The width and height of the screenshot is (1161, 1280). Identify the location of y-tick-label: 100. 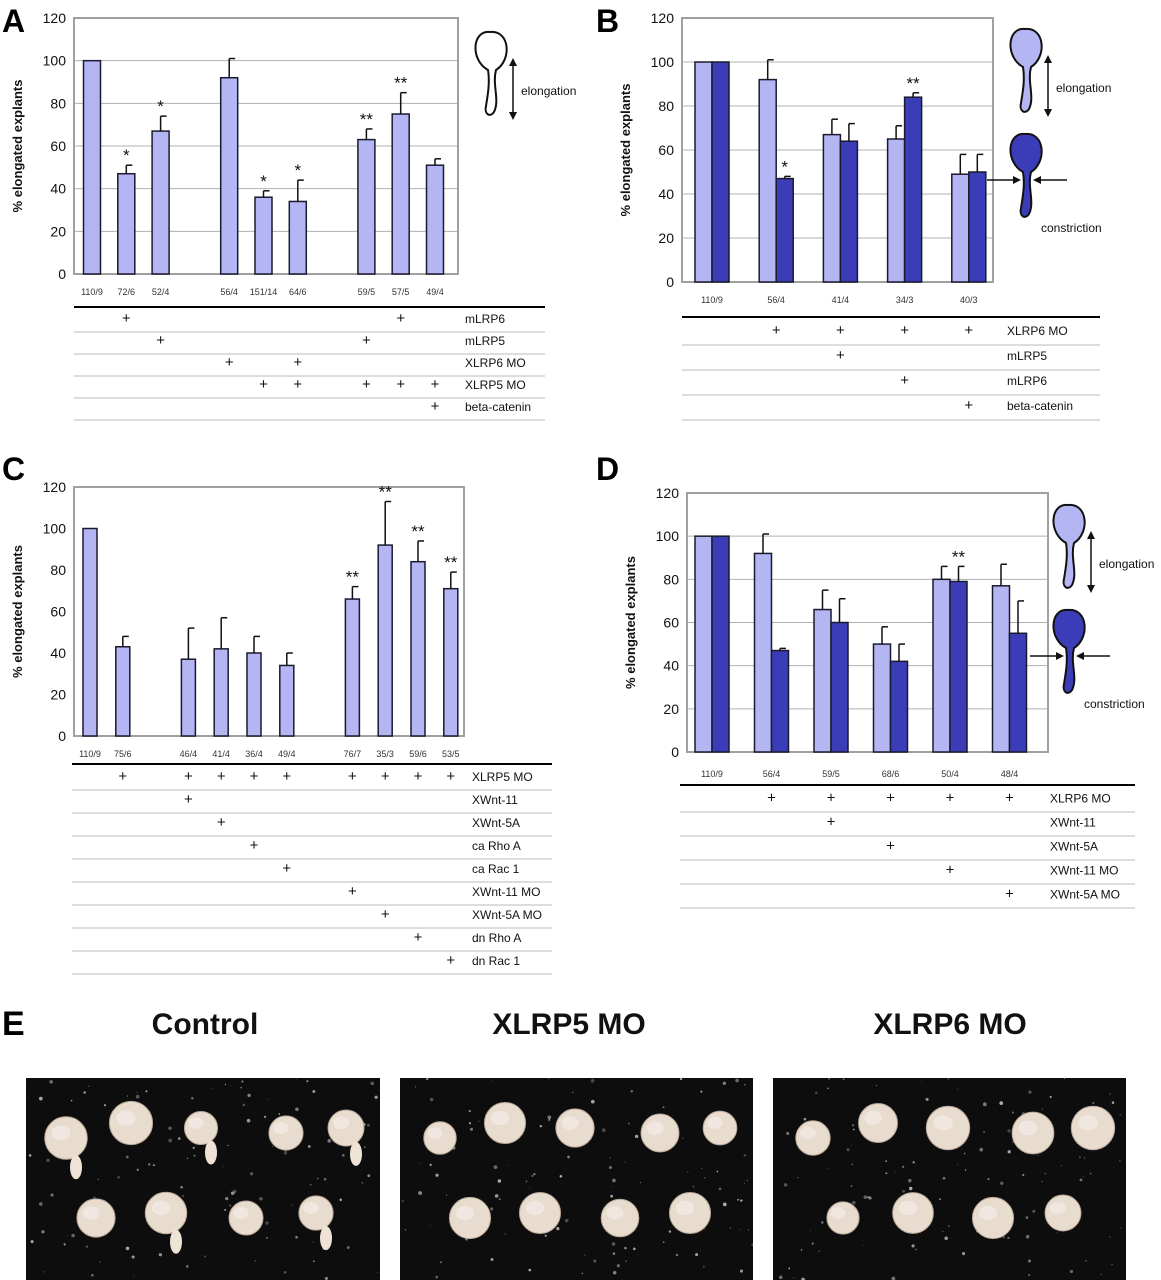
(663, 62).